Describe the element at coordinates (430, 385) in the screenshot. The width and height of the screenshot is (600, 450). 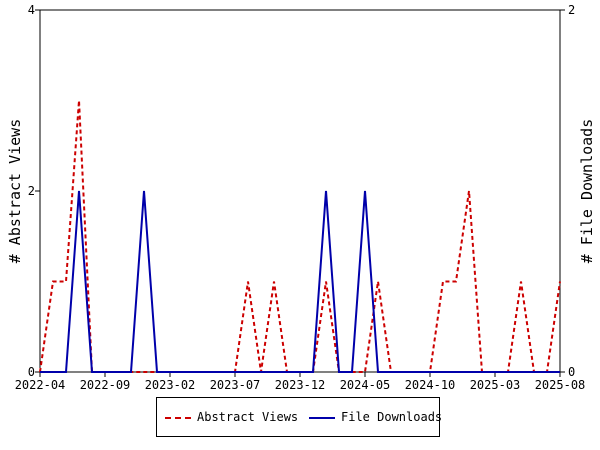
I see `x-tick-label: 2024-10` at that location.